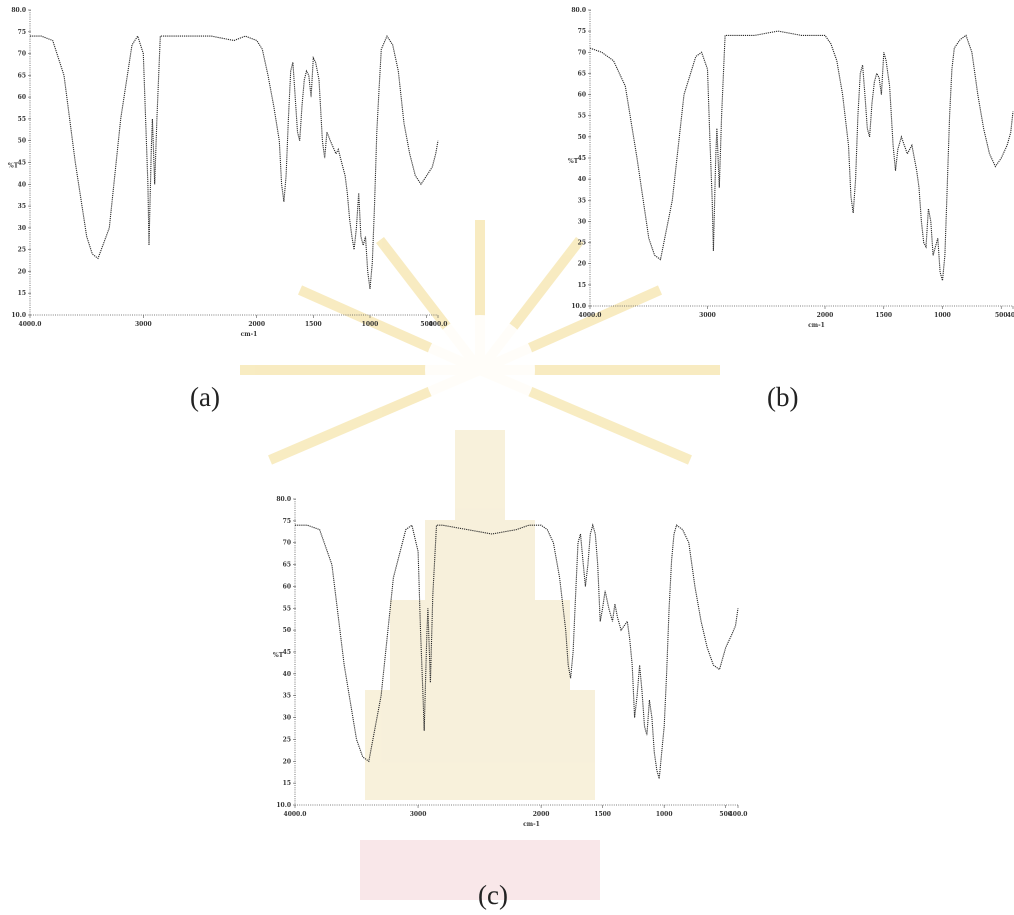 This screenshot has height=915, width=1014. Describe the element at coordinates (1010, 315) in the screenshot. I see `x-tick-label: 400` at that location.